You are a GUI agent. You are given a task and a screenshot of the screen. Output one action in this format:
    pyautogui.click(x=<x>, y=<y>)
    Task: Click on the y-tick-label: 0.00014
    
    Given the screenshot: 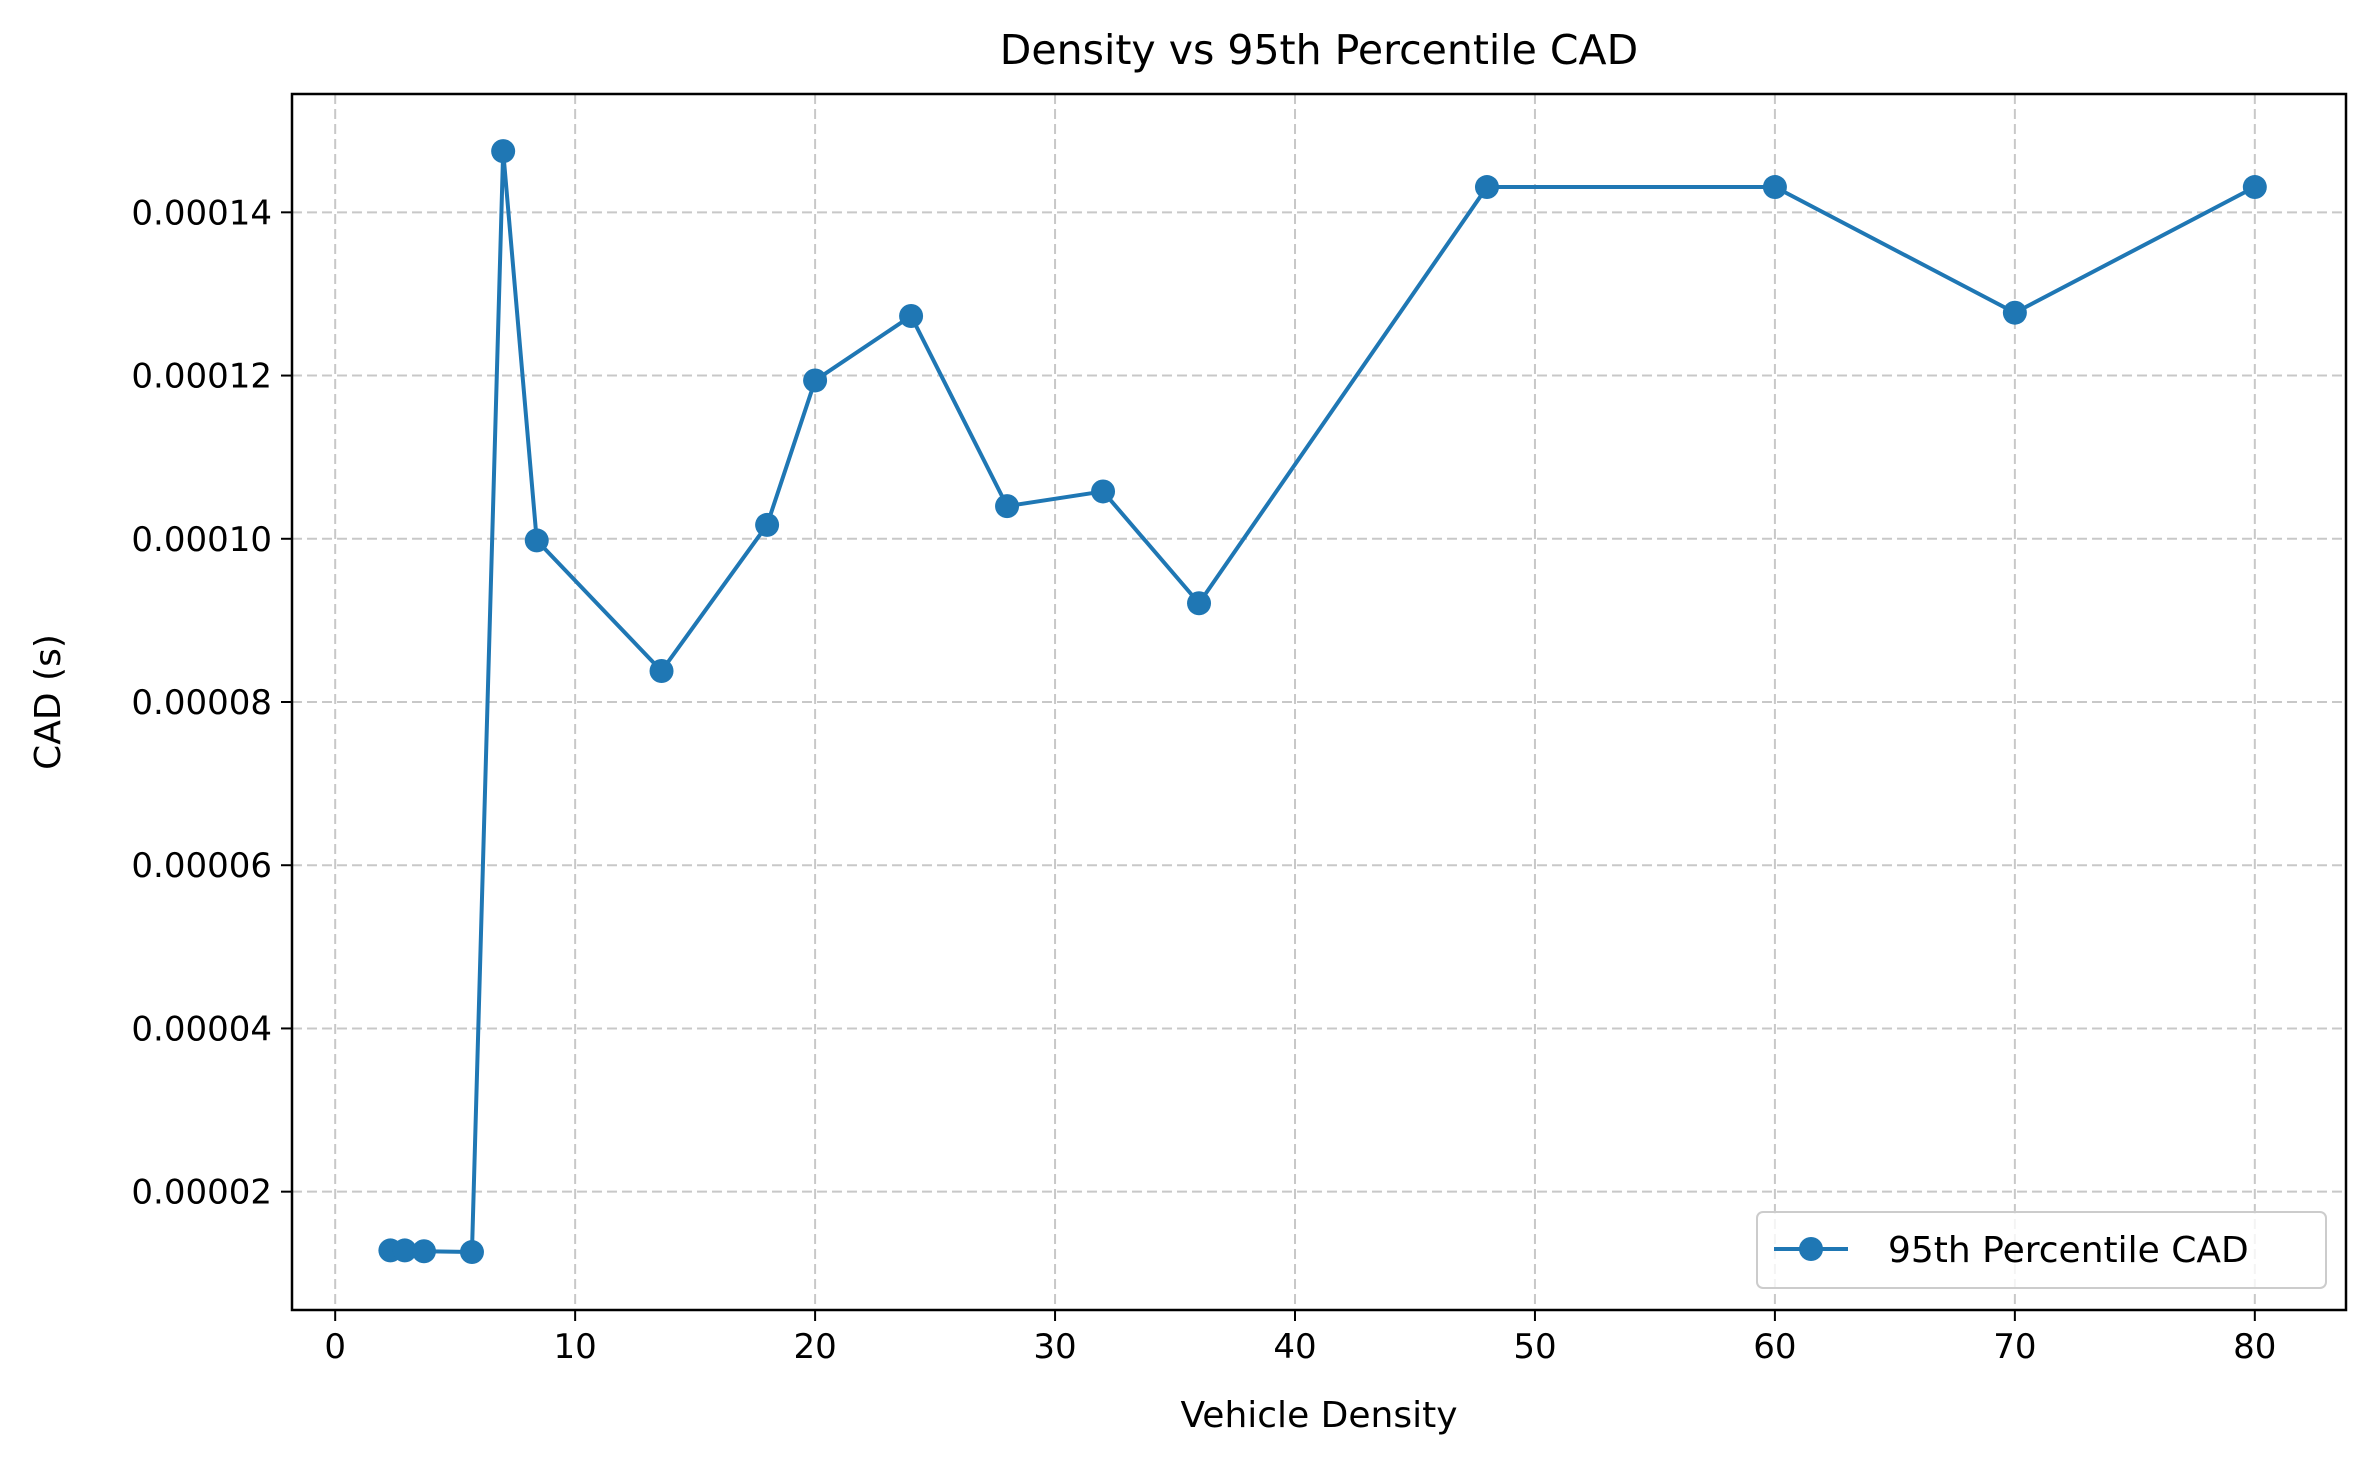 What is the action you would take?
    pyautogui.click(x=201, y=213)
    